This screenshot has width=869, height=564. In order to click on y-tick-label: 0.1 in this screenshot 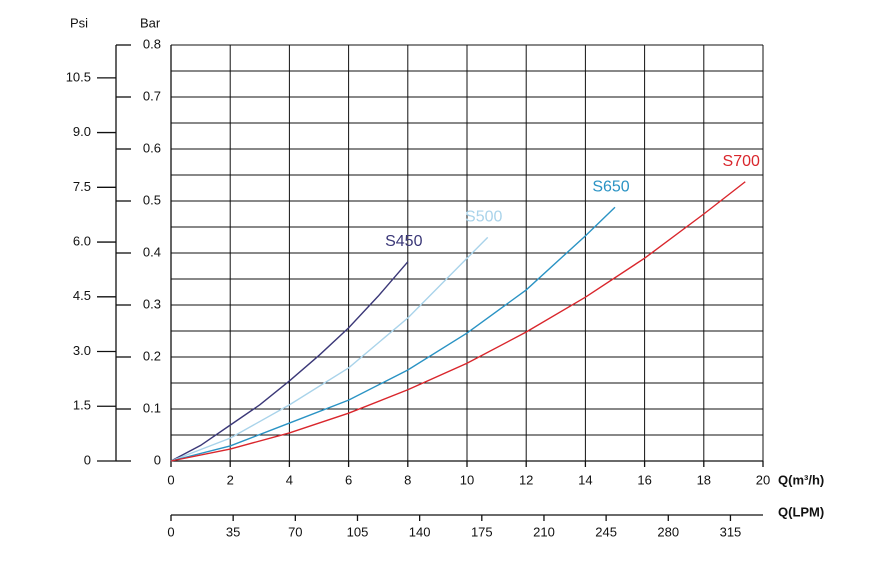, I will do `click(152, 407)`.